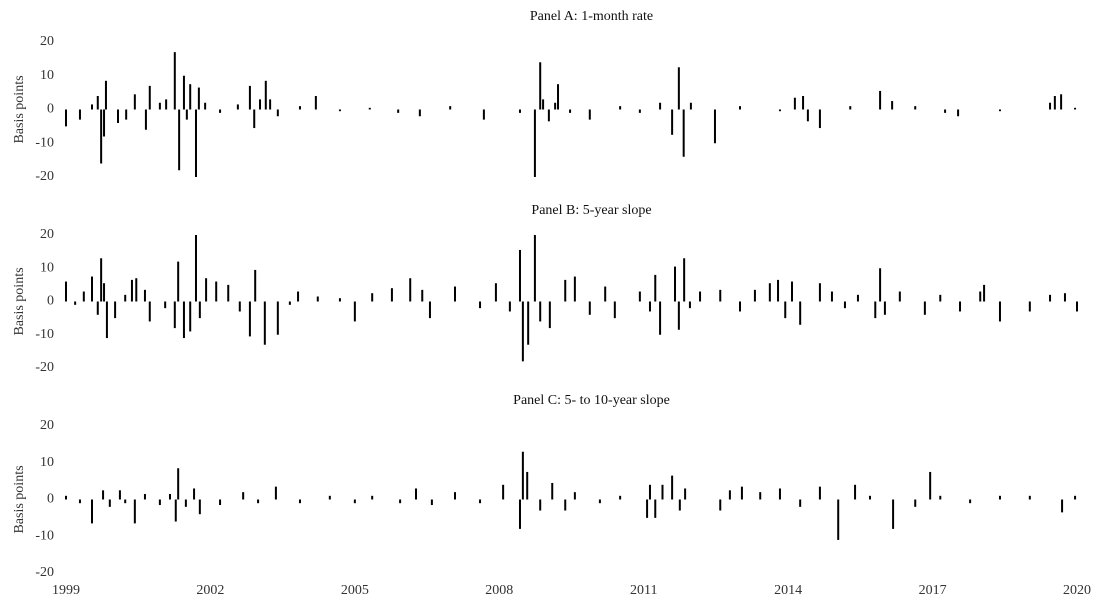 Image resolution: width=1097 pixels, height=605 pixels. What do you see at coordinates (1077, 590) in the screenshot?
I see `x-tick-label: 2020` at bounding box center [1077, 590].